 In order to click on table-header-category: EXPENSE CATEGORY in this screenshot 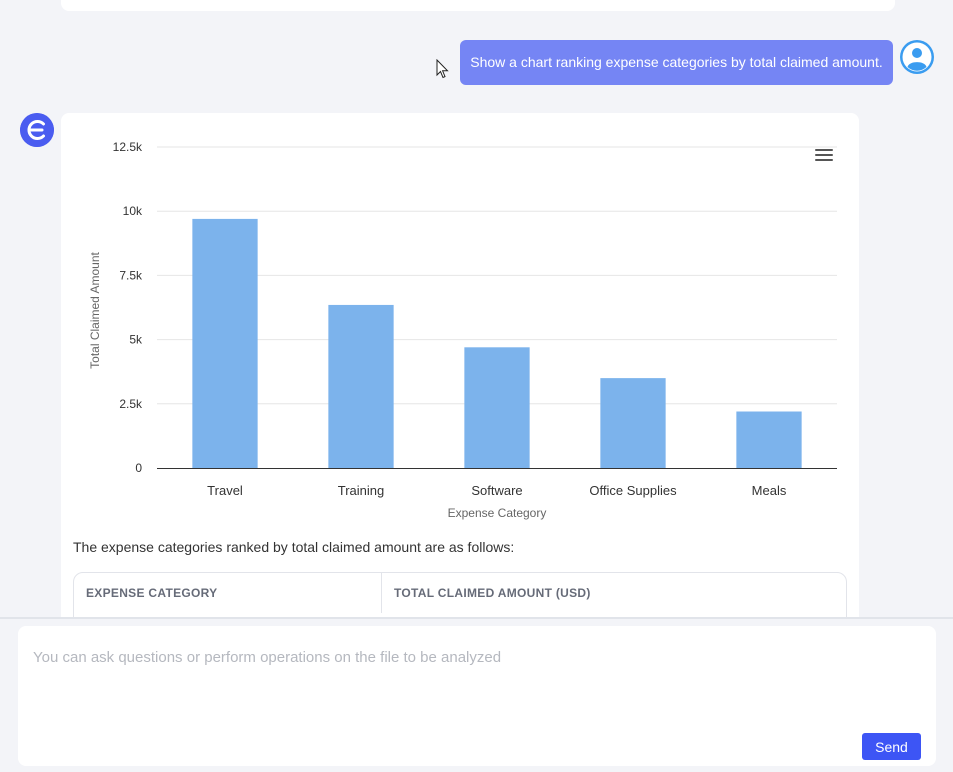, I will do `click(228, 593)`.